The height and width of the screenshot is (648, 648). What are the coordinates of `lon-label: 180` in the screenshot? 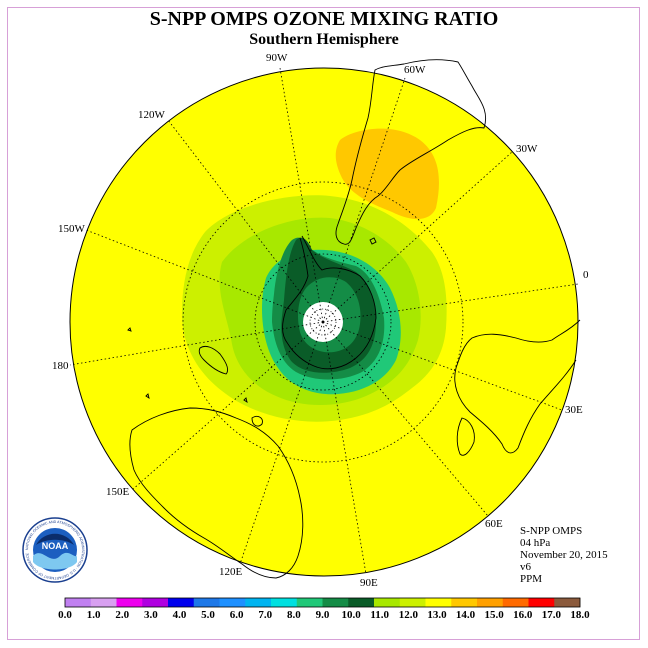 It's located at (60, 366).